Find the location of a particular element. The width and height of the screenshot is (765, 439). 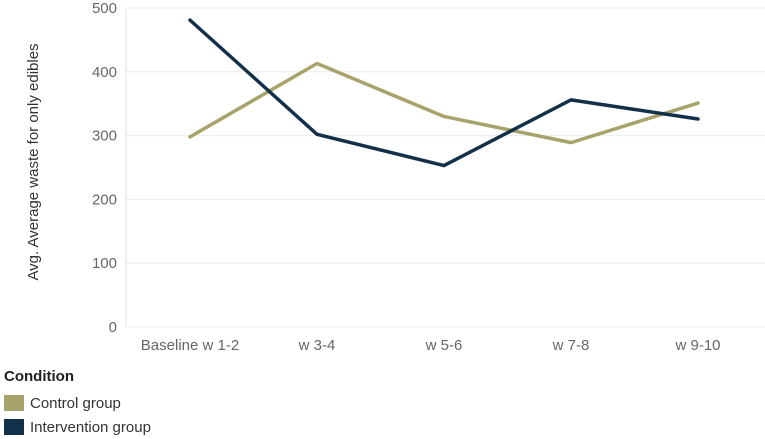

legend-title: Condition is located at coordinates (39, 376).